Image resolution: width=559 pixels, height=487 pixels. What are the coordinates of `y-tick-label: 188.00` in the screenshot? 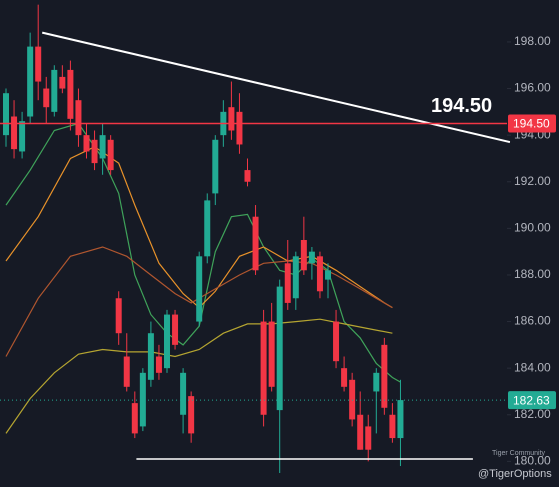 It's located at (532, 274).